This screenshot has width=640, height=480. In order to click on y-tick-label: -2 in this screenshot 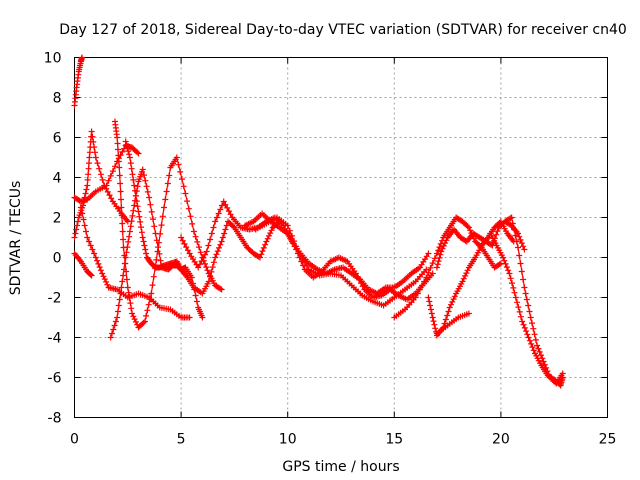, I will do `click(55, 299)`.